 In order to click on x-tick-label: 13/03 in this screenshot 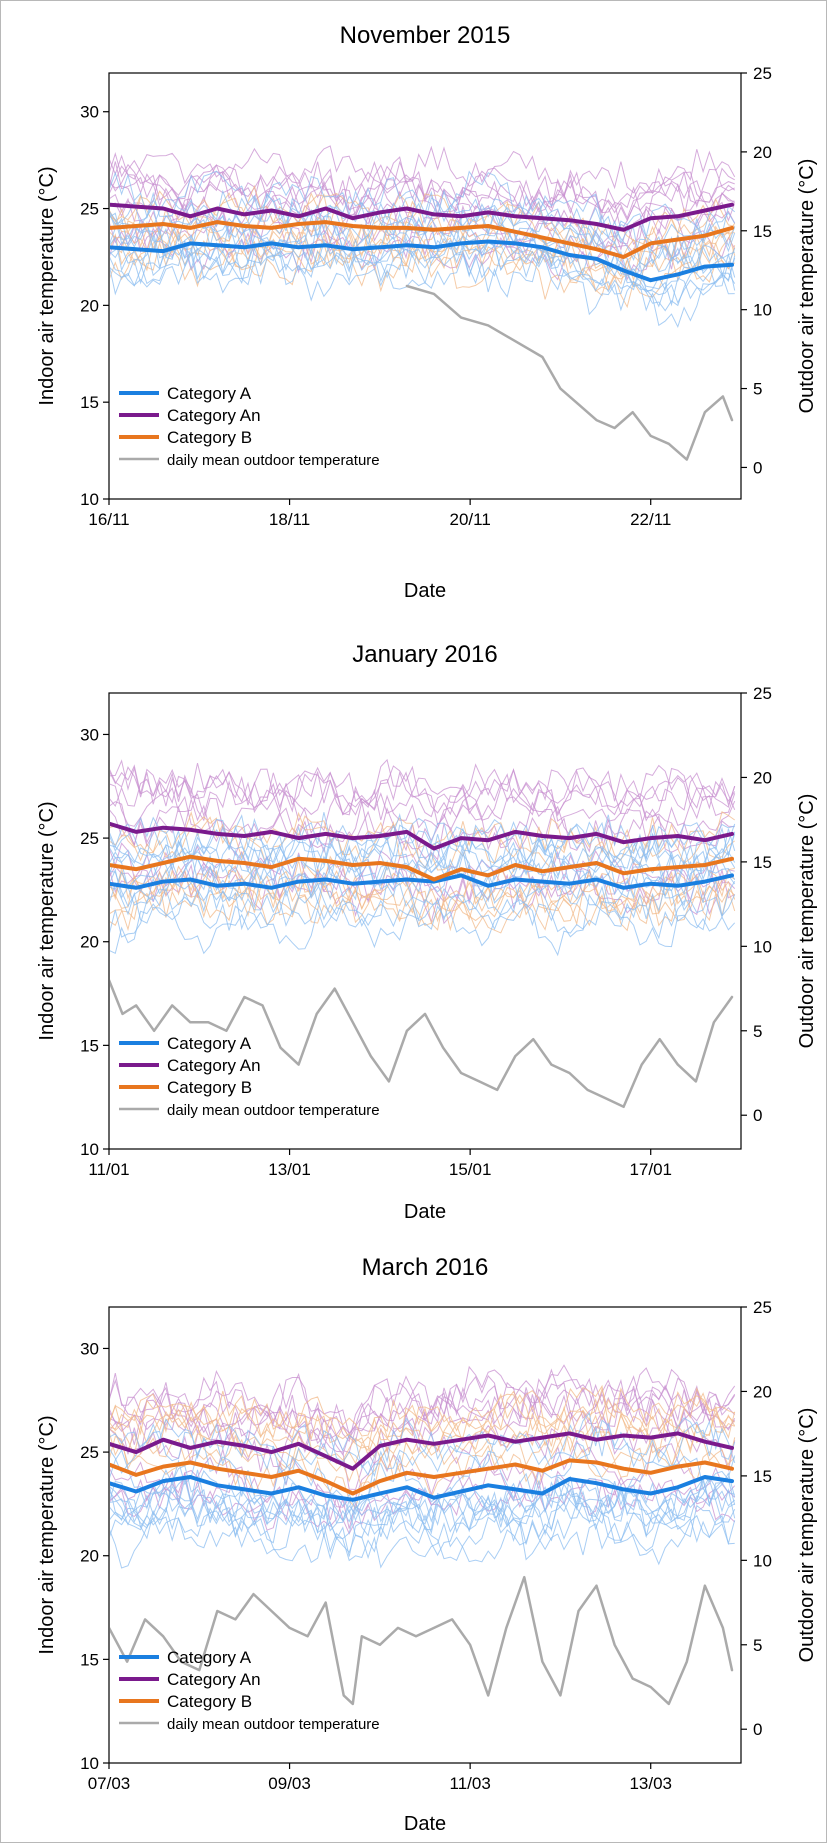, I will do `click(650, 1783)`.